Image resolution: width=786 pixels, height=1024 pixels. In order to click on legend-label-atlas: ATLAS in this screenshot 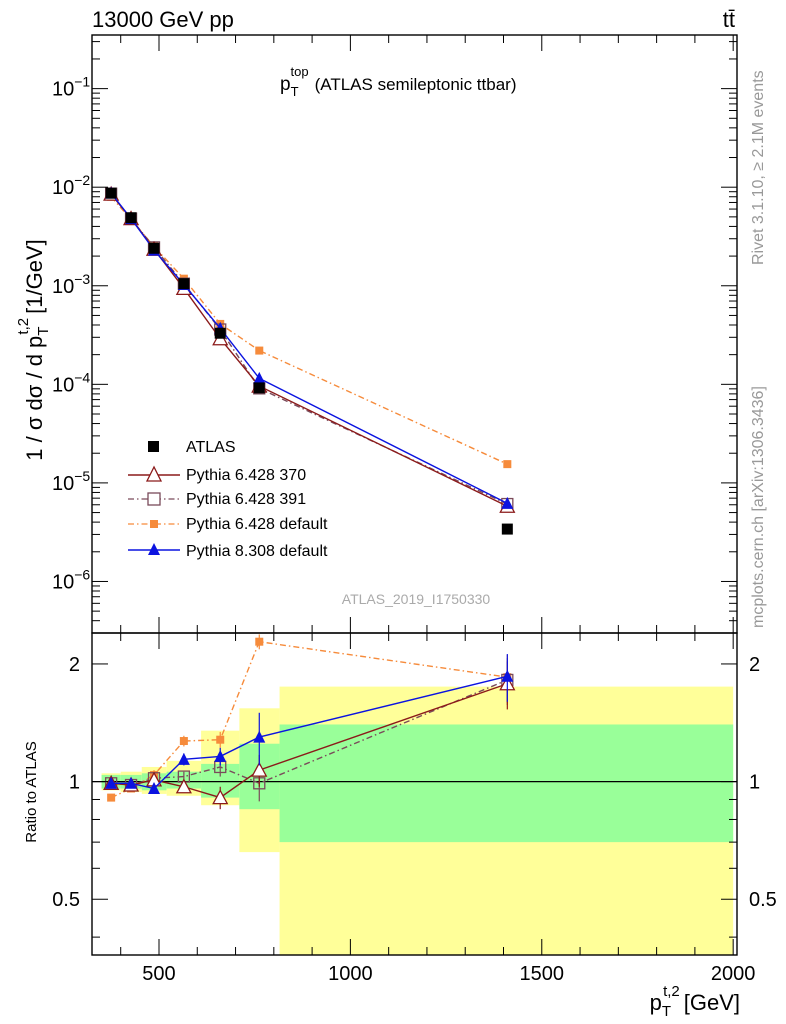, I will do `click(211, 447)`.